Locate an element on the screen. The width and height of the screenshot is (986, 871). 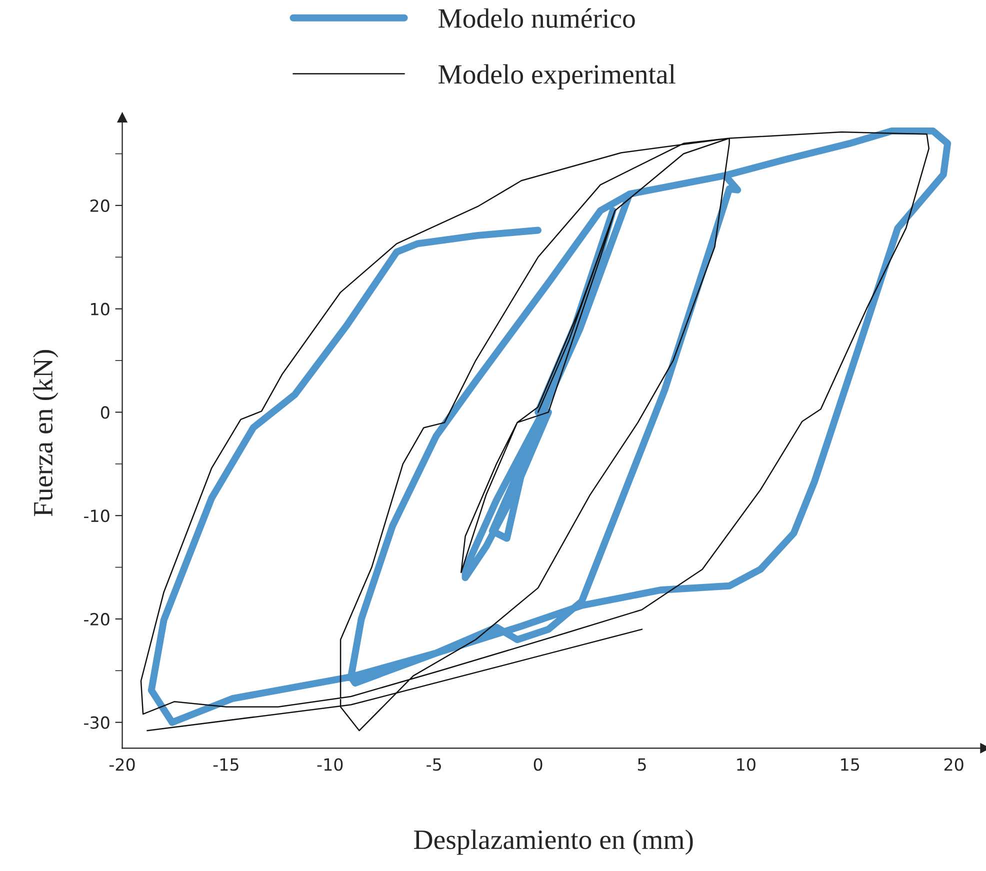
x-tick-label: 10 is located at coordinates (746, 764).